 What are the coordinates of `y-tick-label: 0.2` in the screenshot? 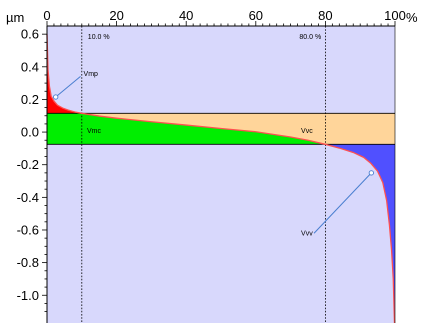 It's located at (30, 99).